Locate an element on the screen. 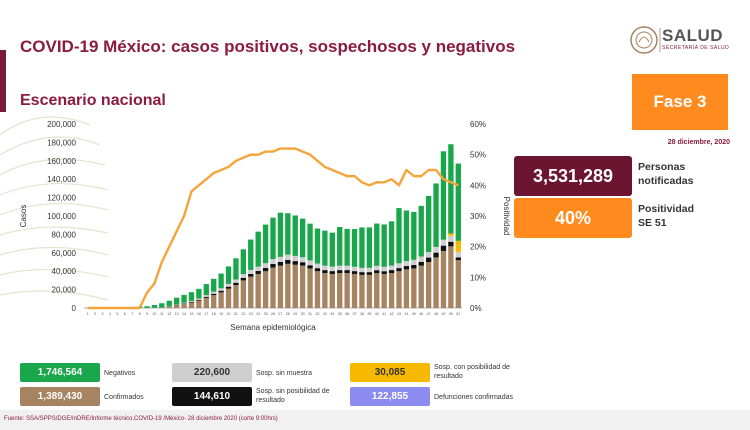  accent-bar is located at coordinates (3, 81).